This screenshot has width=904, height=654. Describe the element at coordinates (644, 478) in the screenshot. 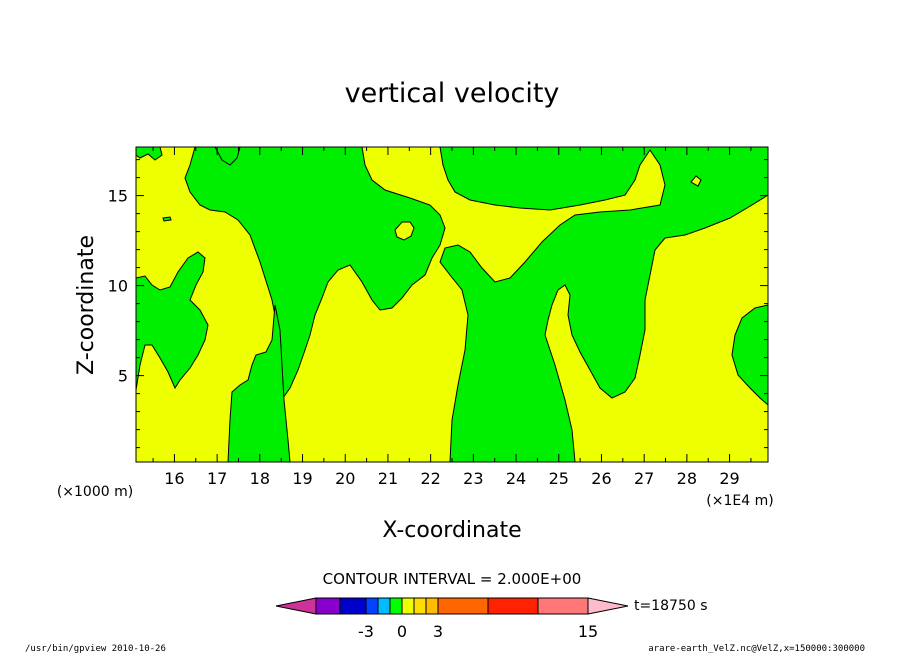

I see `x-tick-label: 27` at that location.